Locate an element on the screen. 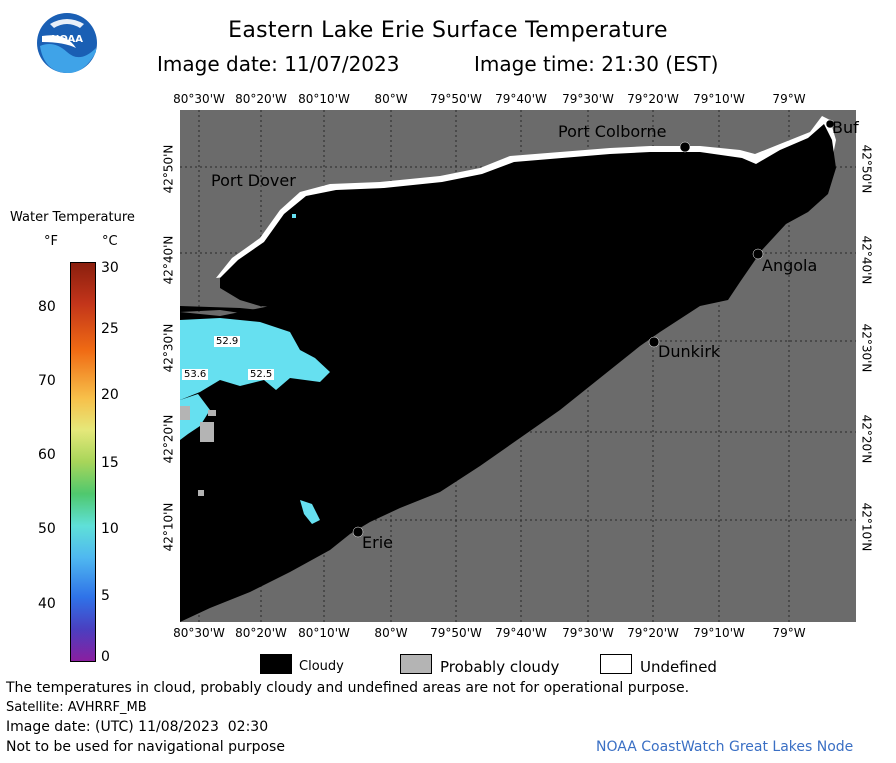 Image resolution: width=896 pixels, height=763 pixels. f-tick: 60 is located at coordinates (47, 455).